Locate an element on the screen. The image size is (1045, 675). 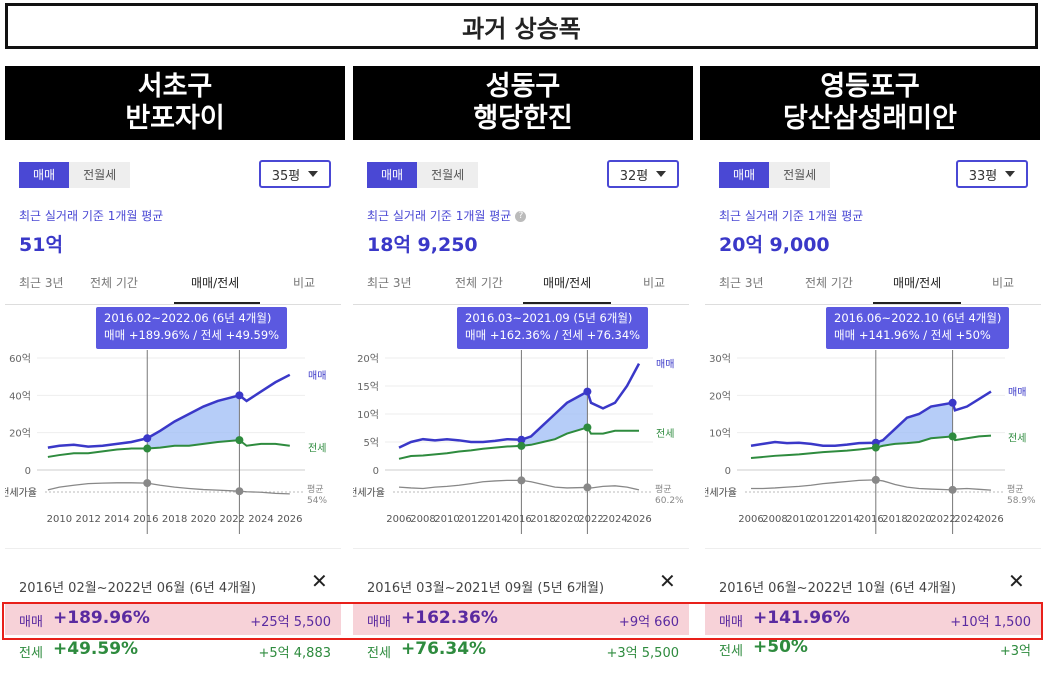
jeonse-pct: +76.34% is located at coordinates (444, 649).